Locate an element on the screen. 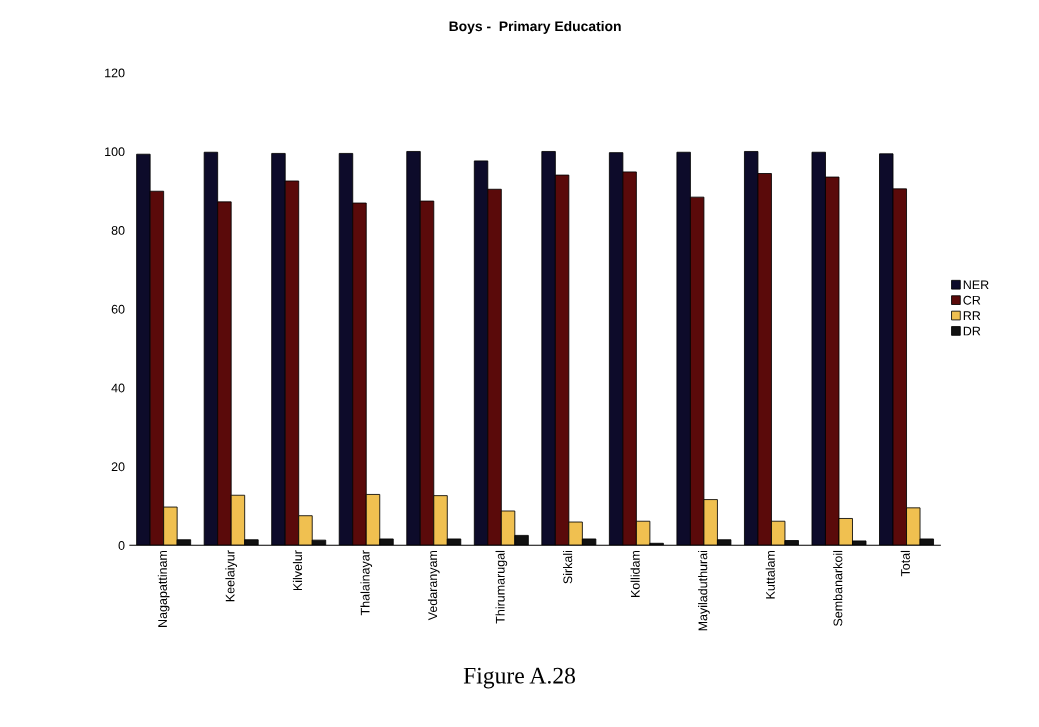 Image resolution: width=1039 pixels, height=727 pixels. legend-label: NER is located at coordinates (976, 285).